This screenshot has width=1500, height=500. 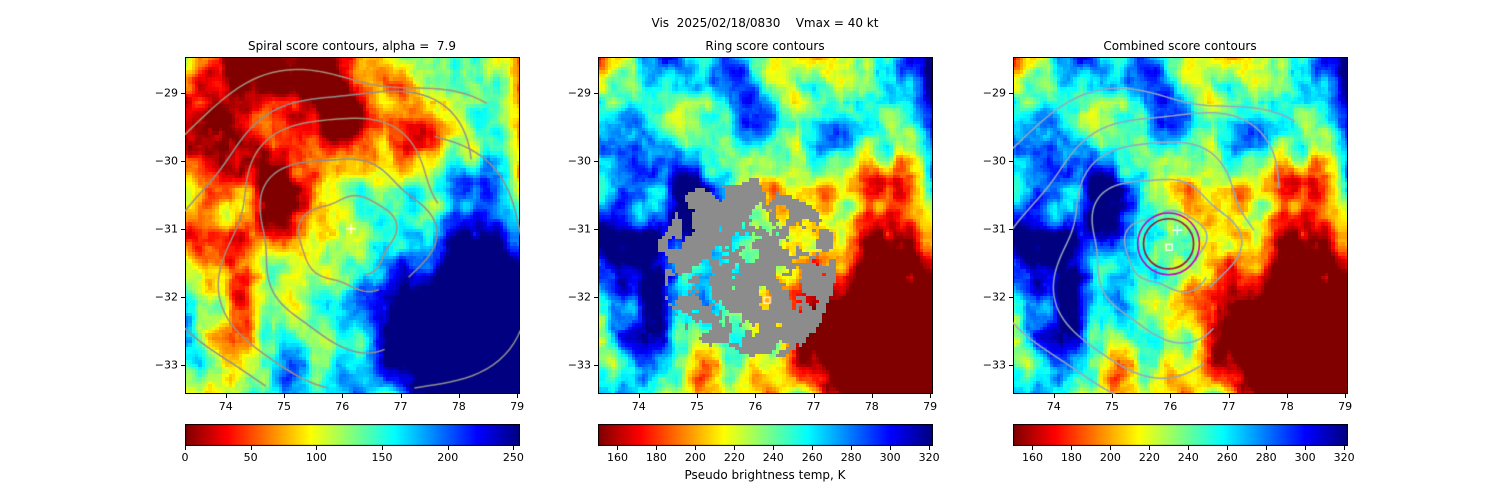 What do you see at coordinates (1305, 457) in the screenshot?
I see `colorbar-tick-label: 300` at bounding box center [1305, 457].